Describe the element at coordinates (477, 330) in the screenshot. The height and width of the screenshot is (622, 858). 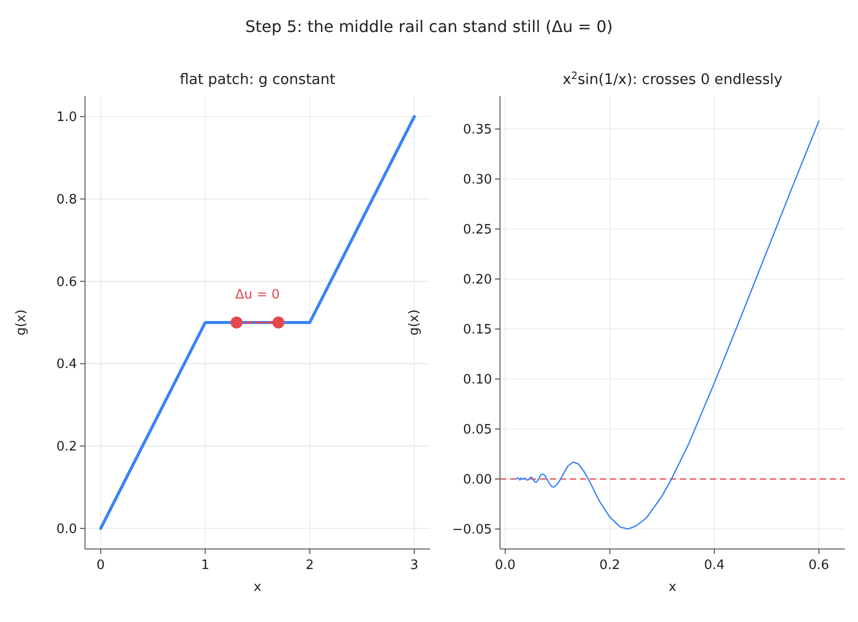
I see `y-tick-label: 0.15` at that location.